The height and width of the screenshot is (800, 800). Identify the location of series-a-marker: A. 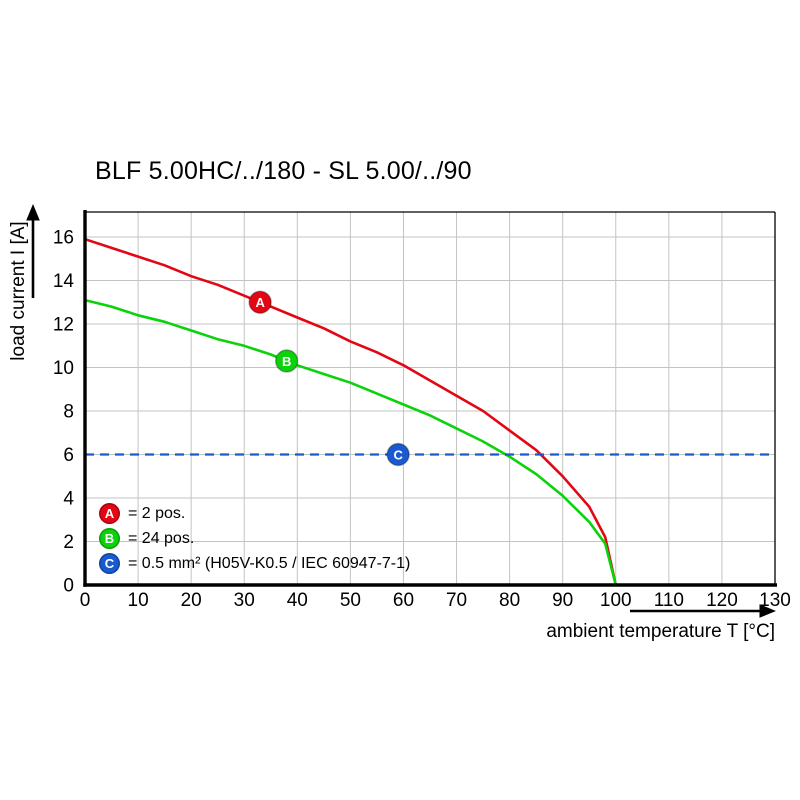
(109, 513).